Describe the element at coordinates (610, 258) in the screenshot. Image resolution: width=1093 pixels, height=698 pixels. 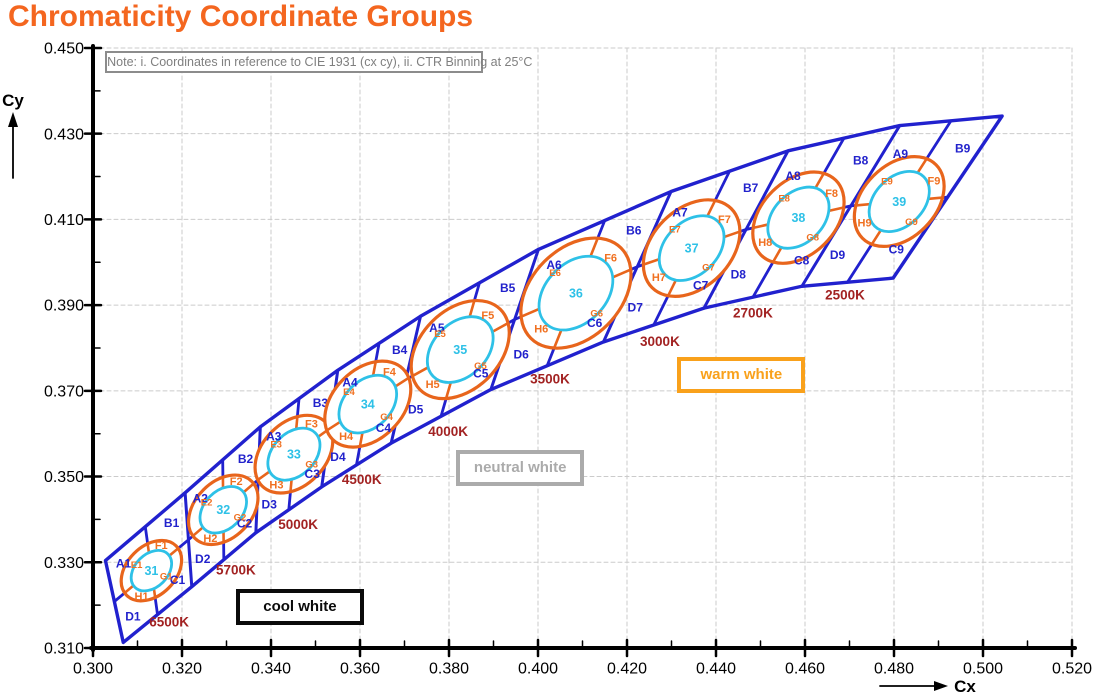
I see `sector-label: F6` at that location.